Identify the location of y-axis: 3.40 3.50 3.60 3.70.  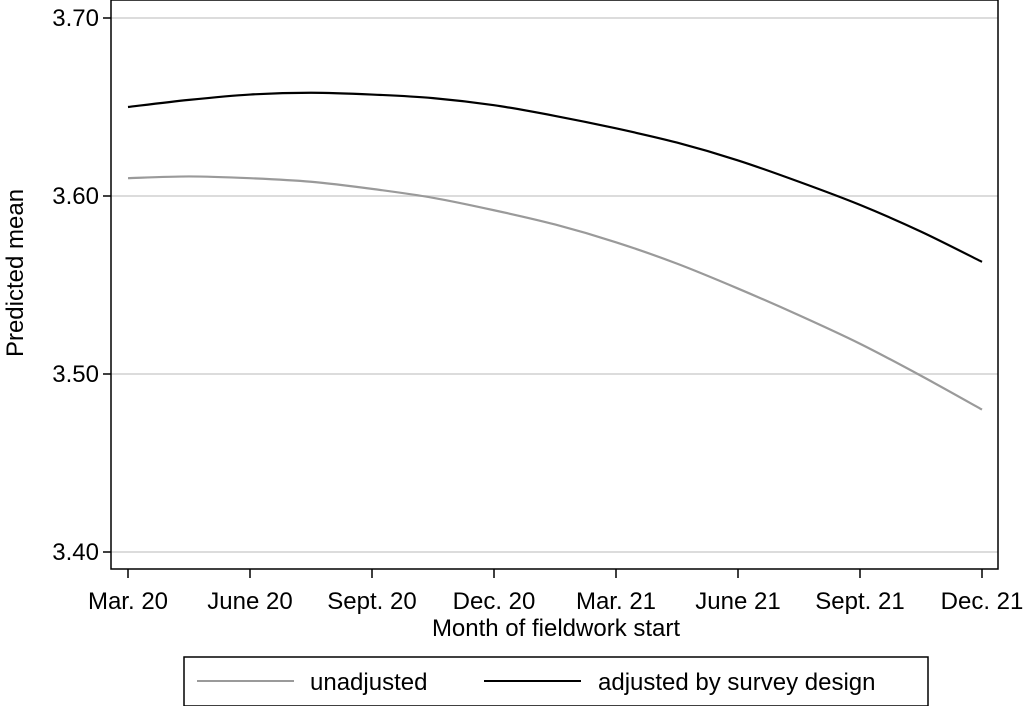
(81, 285).